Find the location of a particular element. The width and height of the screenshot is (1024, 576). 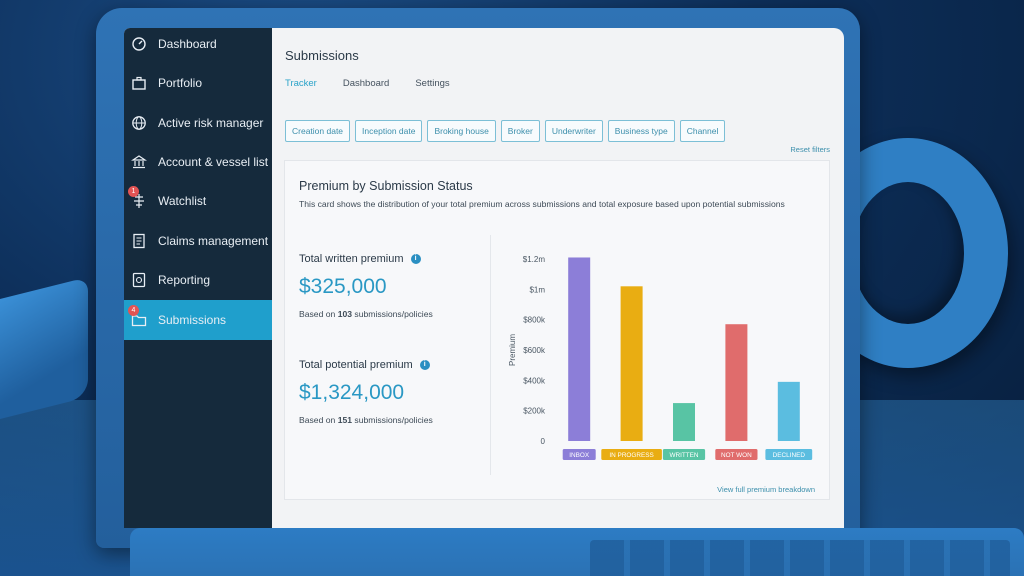

y-tick-label: 0 is located at coordinates (543, 441).